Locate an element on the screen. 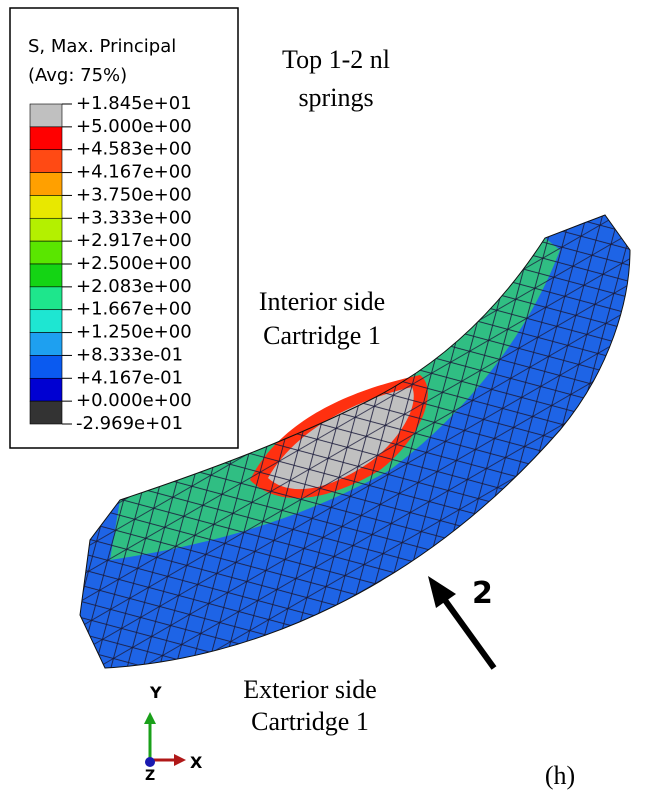 This screenshot has height=806, width=653. axis-label: Y is located at coordinates (155, 692).